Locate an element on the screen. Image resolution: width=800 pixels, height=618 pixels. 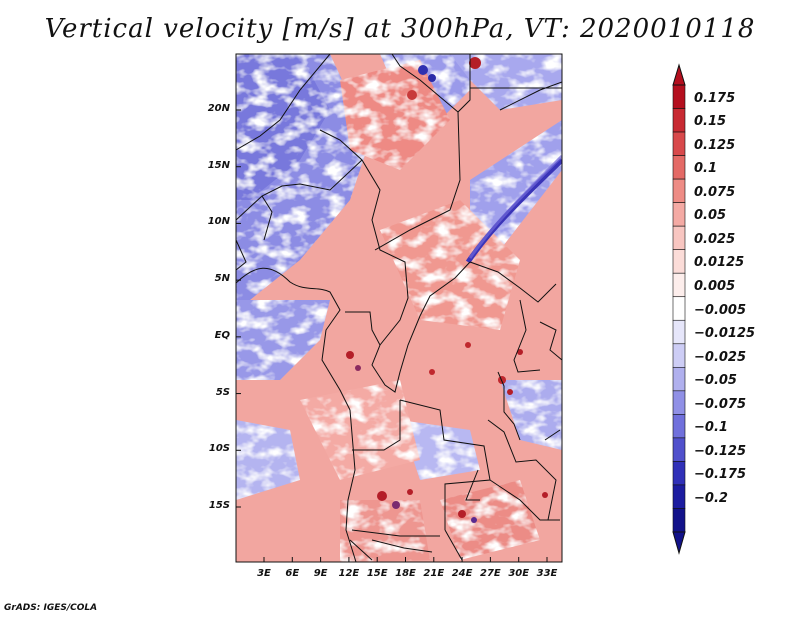
lat-tick-label: 5N is located at coordinates (222, 279).